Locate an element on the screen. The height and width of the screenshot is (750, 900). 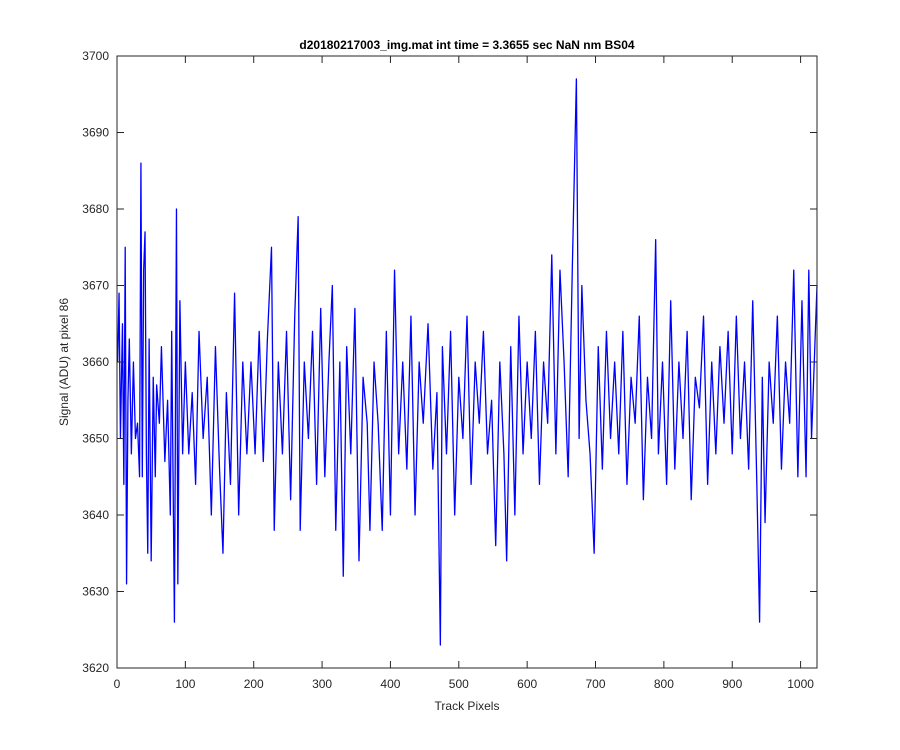
x-tick-label: 200 is located at coordinates (254, 684).